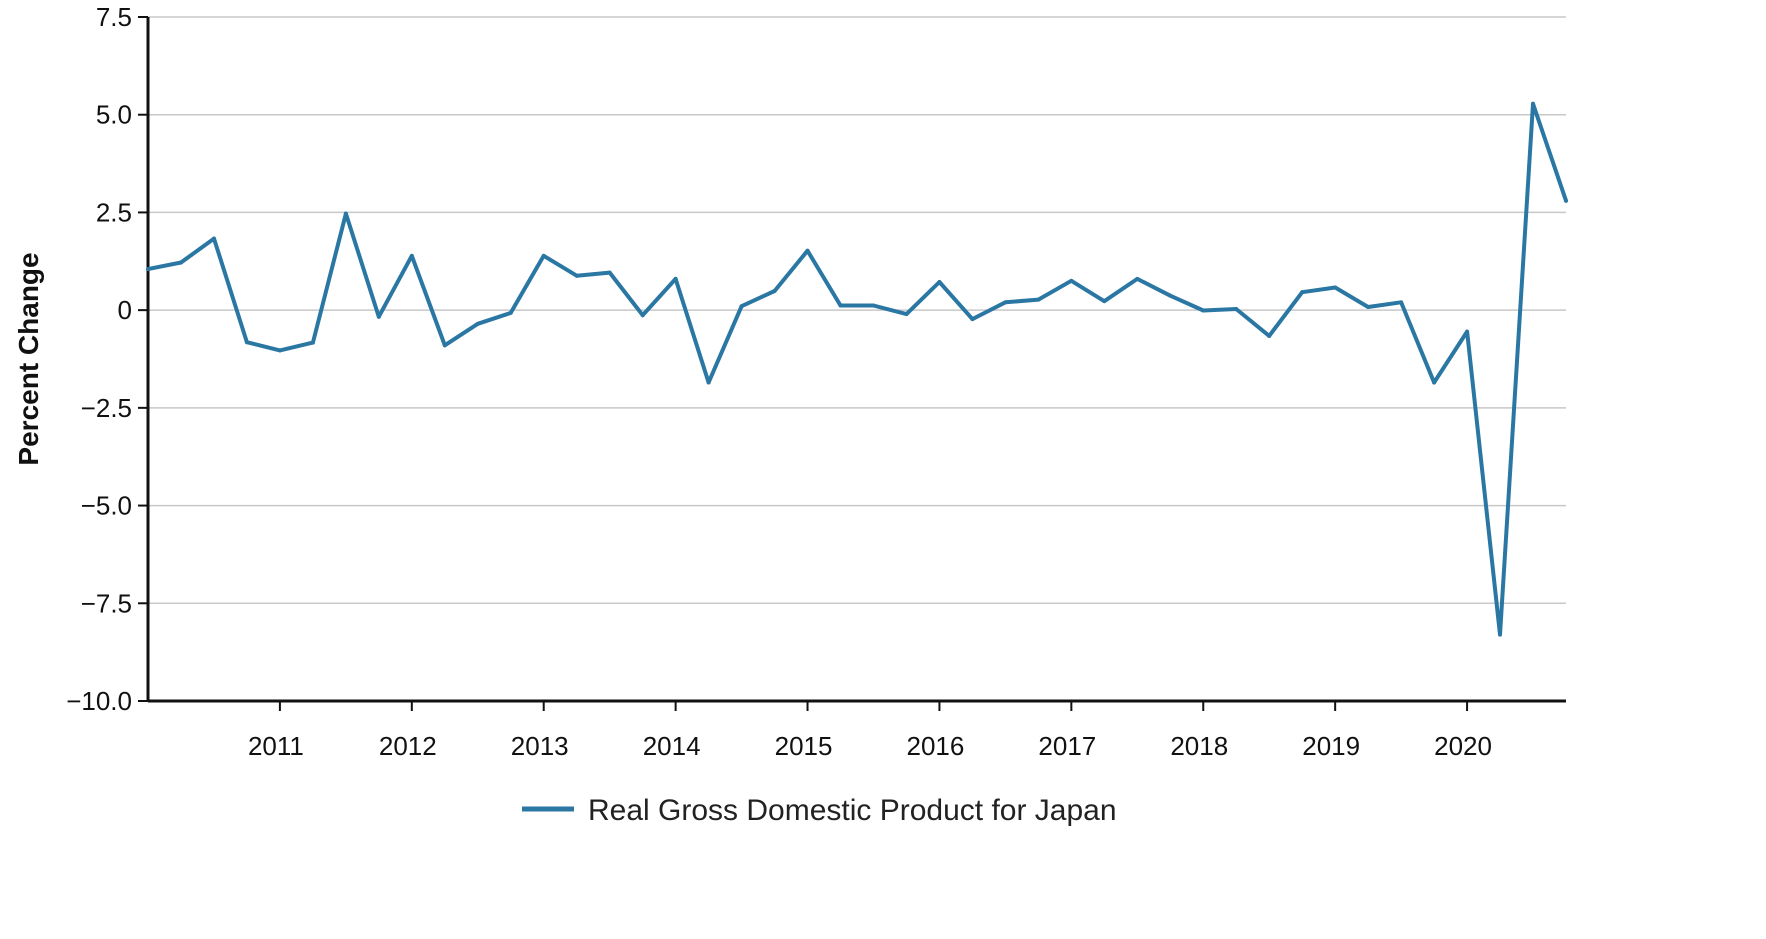 The image size is (1766, 939). What do you see at coordinates (540, 746) in the screenshot?
I see `x-tick-label: 2013` at bounding box center [540, 746].